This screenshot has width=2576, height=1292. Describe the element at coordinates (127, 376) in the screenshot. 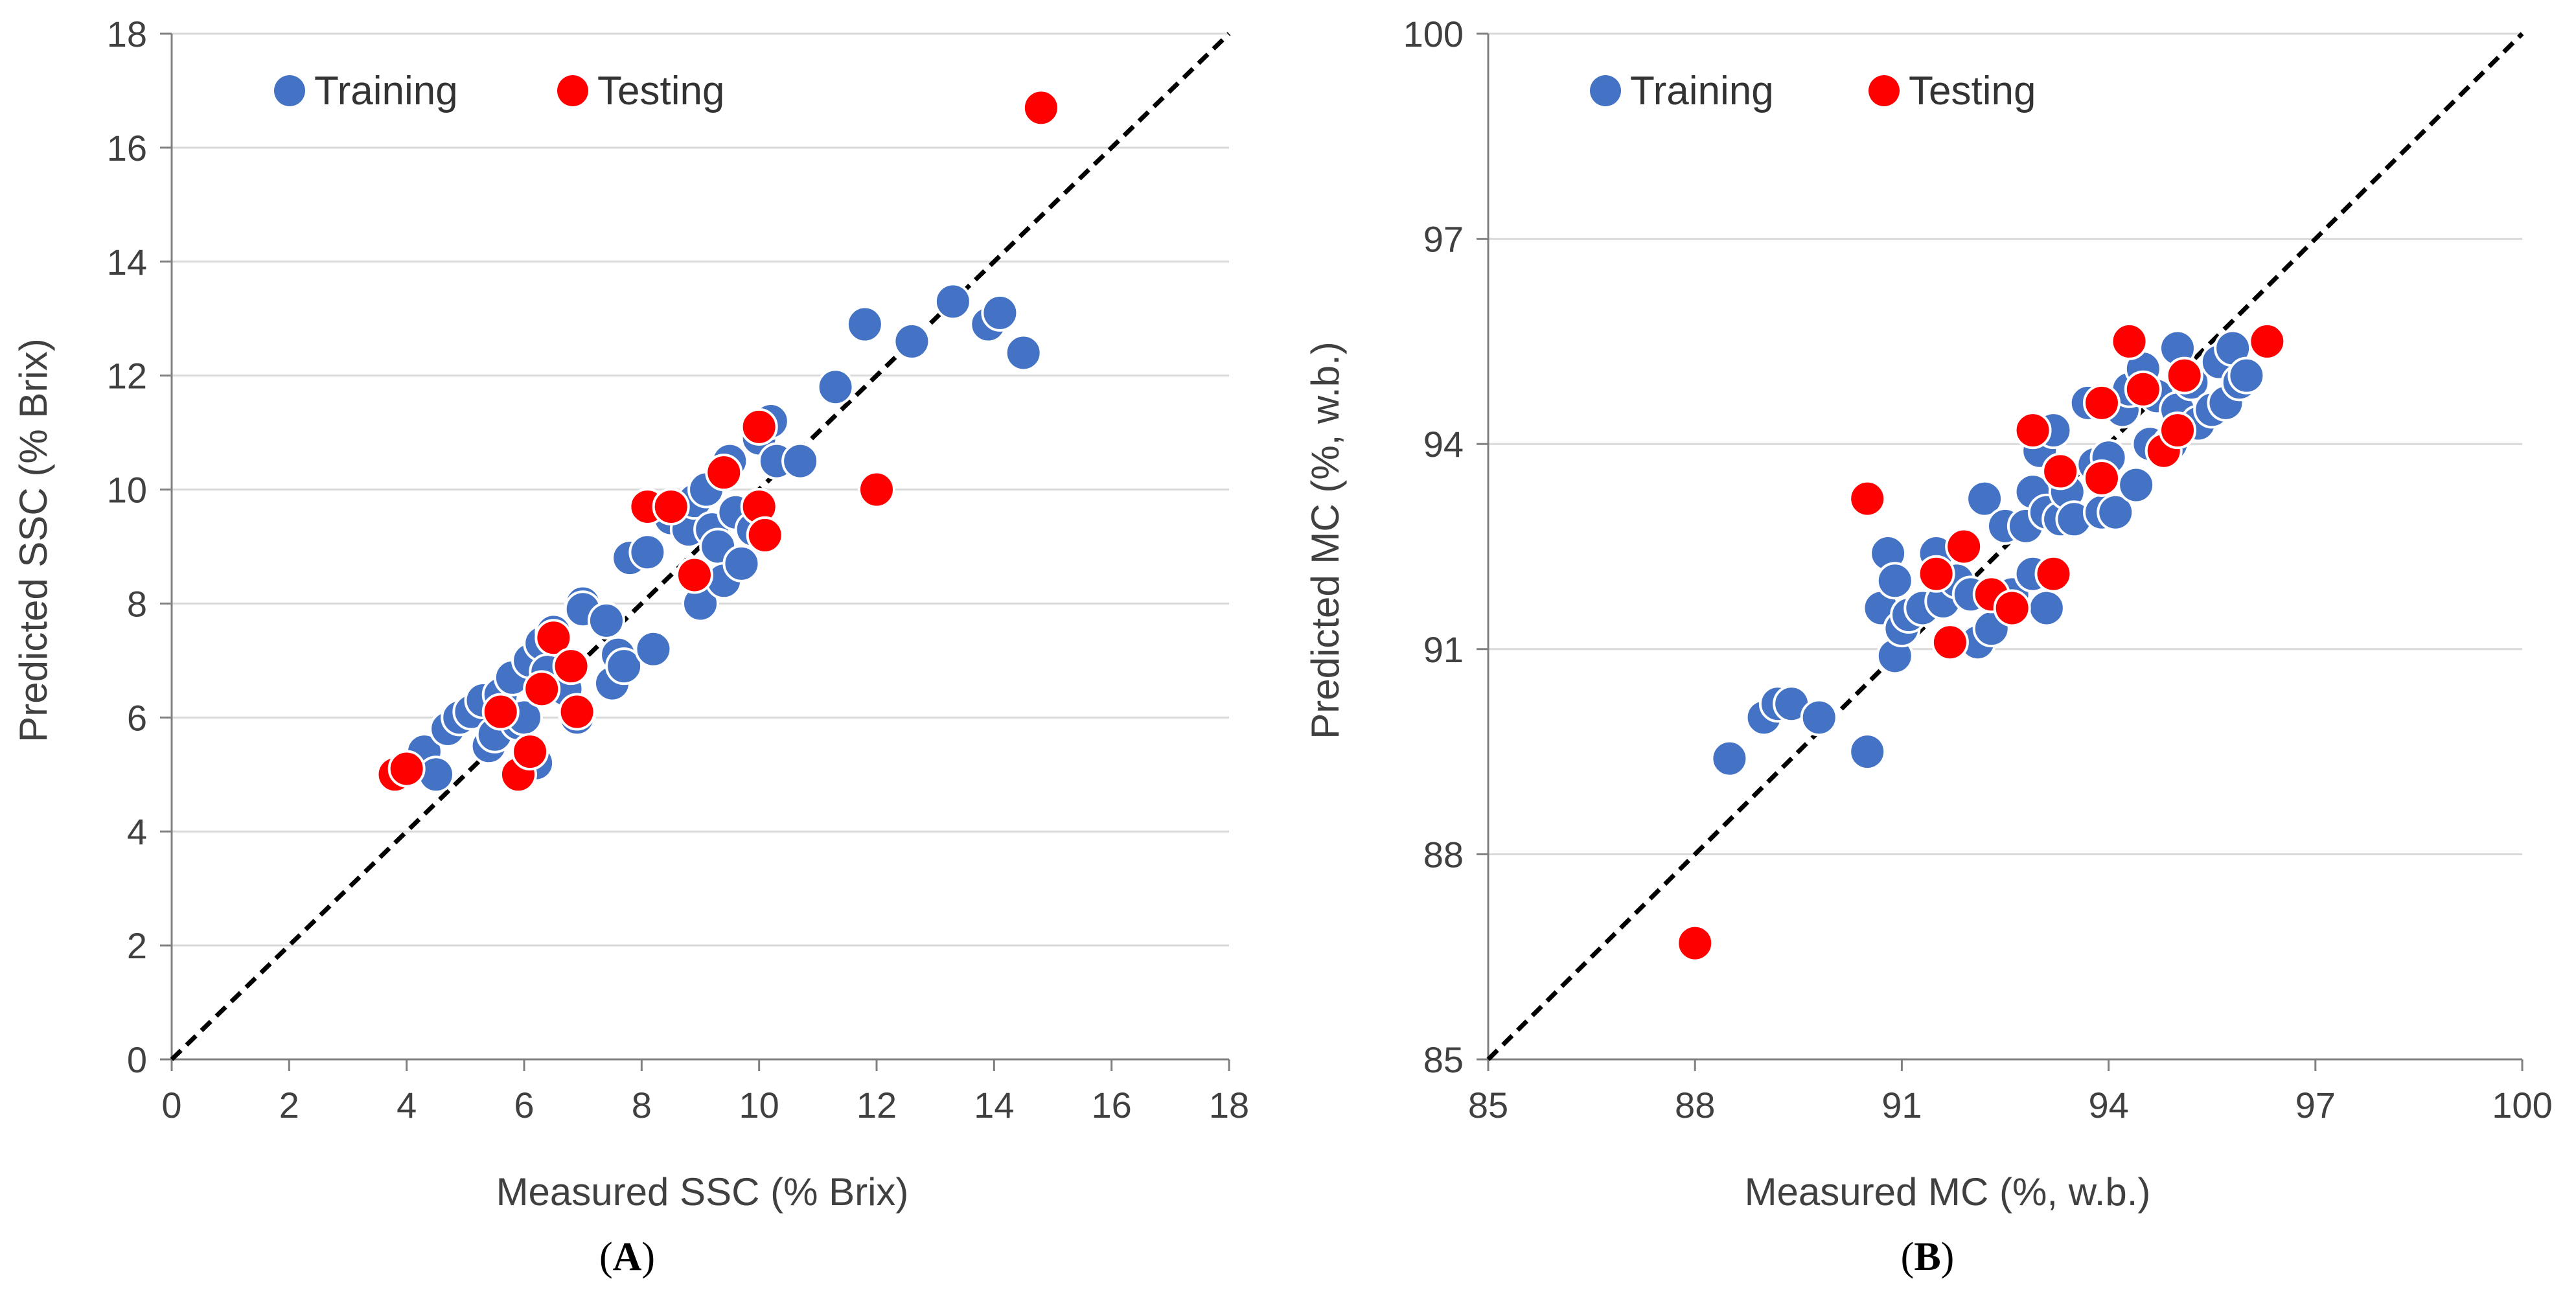

I see `panel-a-y-tick-label-6: 12` at that location.